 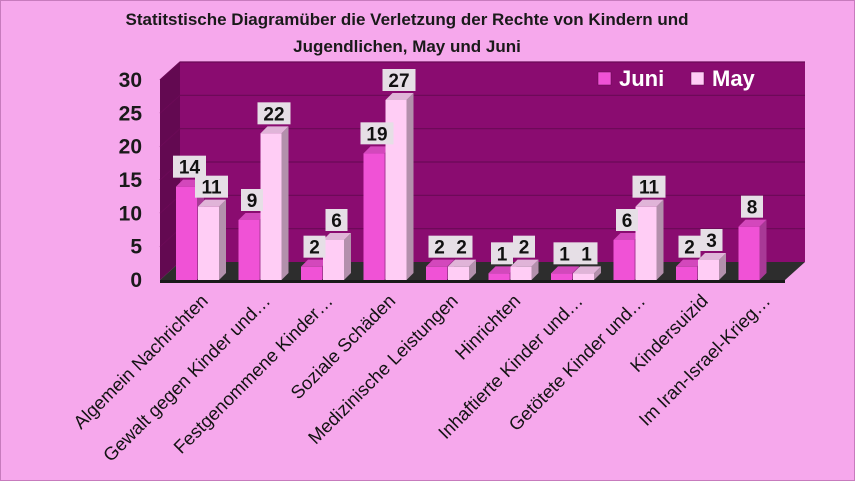 I want to click on data-label-text: 8, so click(x=752, y=208).